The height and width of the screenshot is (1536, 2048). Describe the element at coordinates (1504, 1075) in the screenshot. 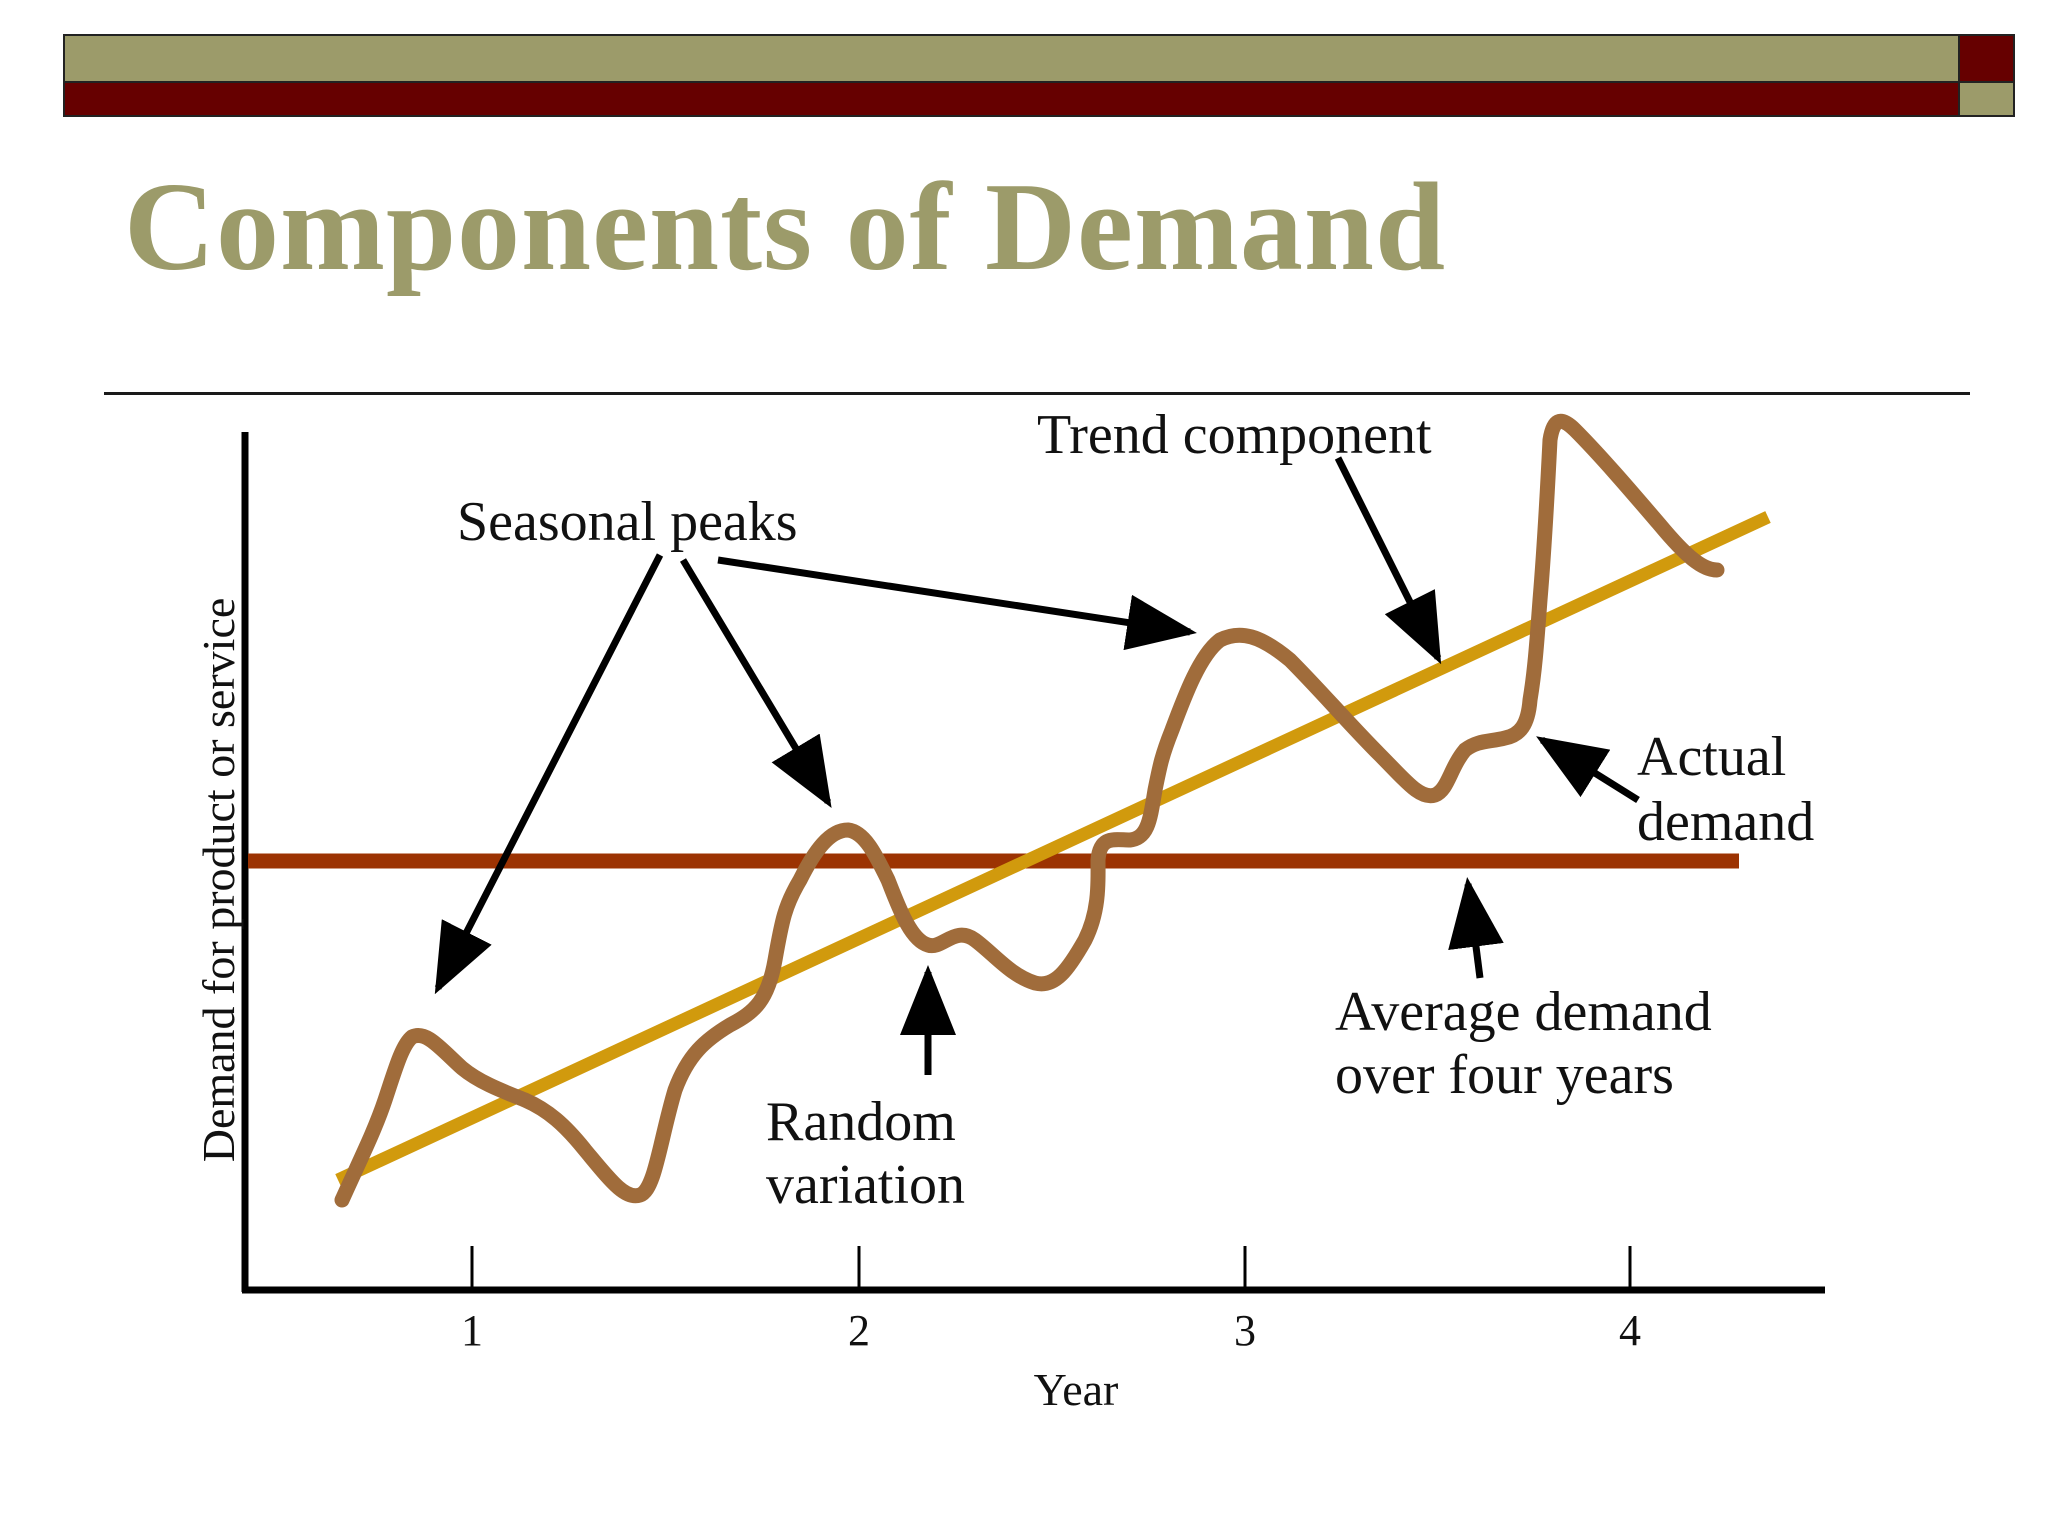

I see `label-average-demand-line-2: over four years` at that location.